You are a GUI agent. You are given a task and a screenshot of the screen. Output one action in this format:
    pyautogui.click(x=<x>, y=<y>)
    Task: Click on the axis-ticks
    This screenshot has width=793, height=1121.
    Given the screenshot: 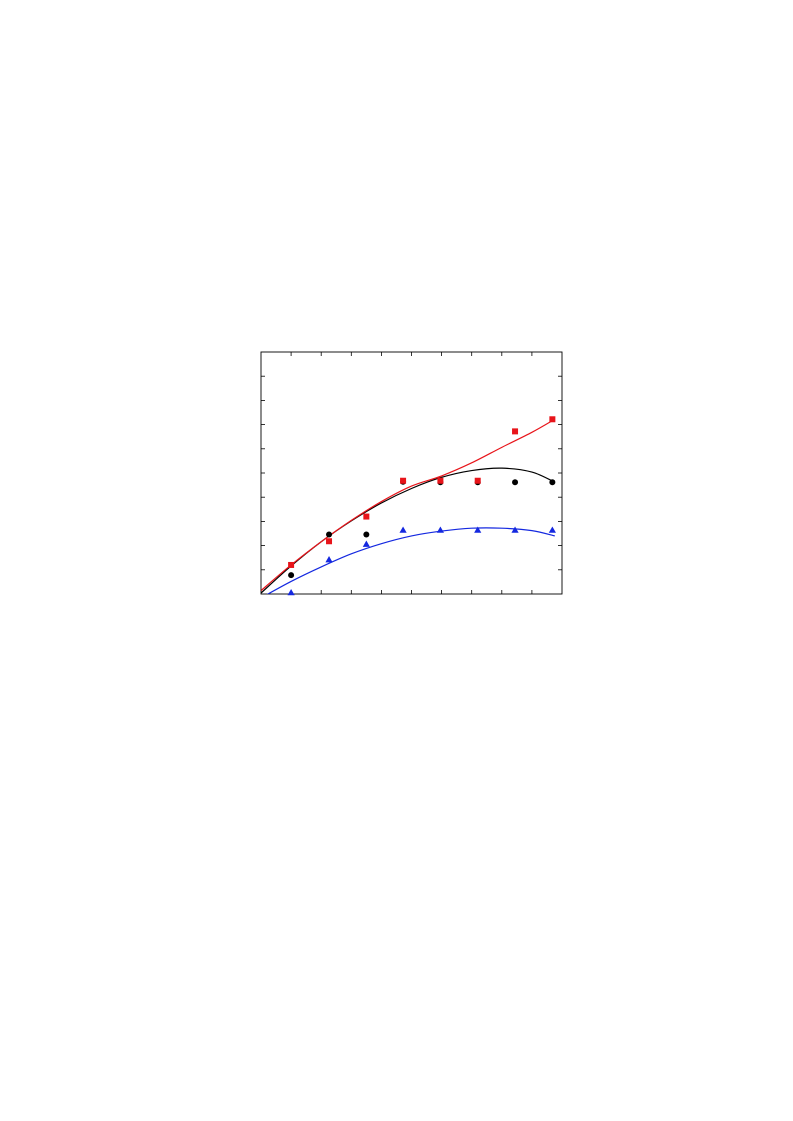 What is the action you would take?
    pyautogui.click(x=411, y=473)
    